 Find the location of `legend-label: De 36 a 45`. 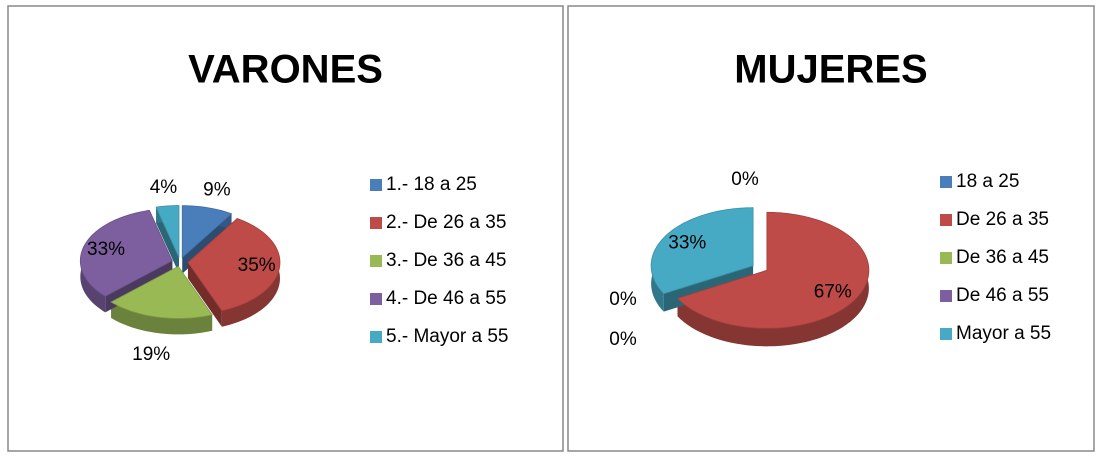

legend-label: De 36 a 45 is located at coordinates (1002, 257).